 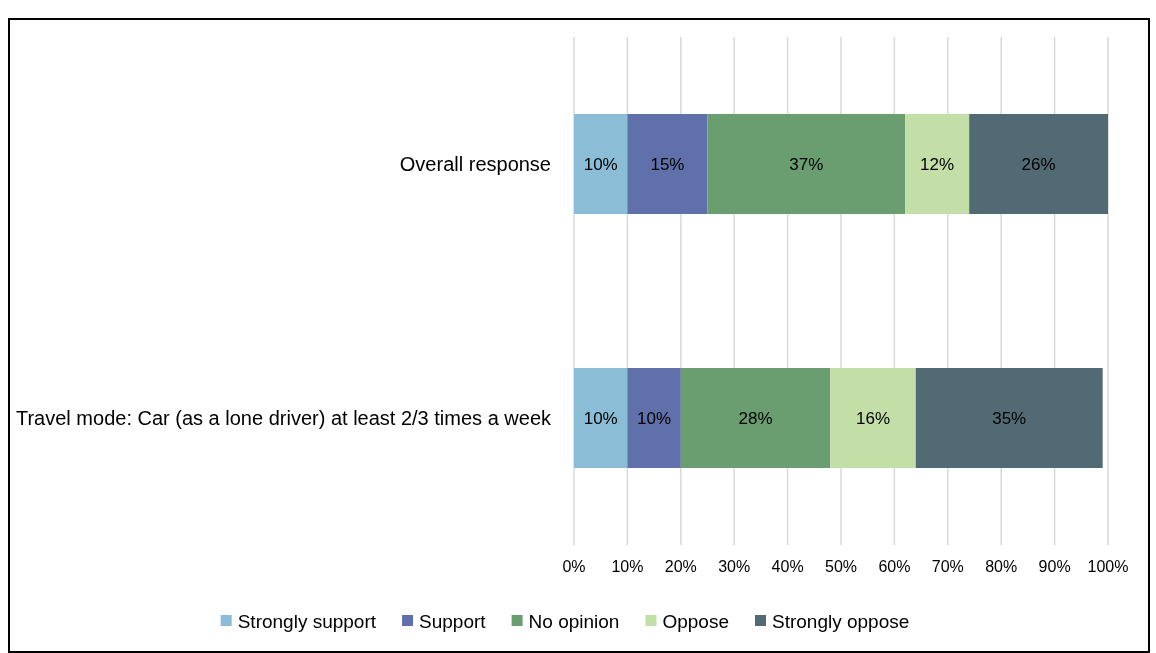 What do you see at coordinates (787, 566) in the screenshot?
I see `x-tick-label: 40%` at bounding box center [787, 566].